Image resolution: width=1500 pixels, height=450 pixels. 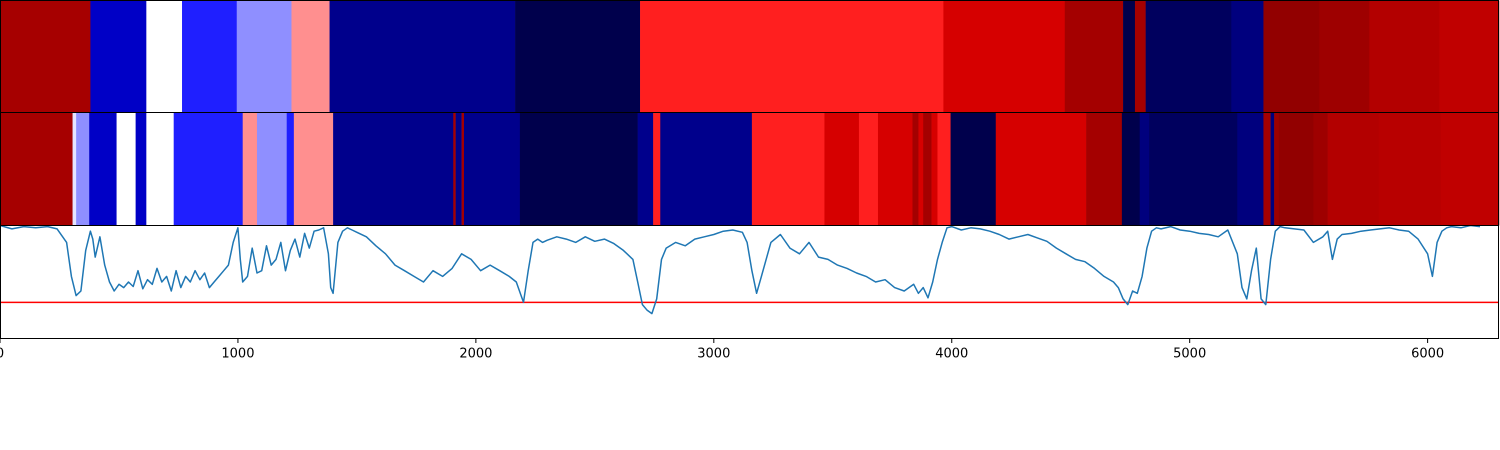 What do you see at coordinates (1189, 354) in the screenshot?
I see `x-tick-label: 5000` at bounding box center [1189, 354].